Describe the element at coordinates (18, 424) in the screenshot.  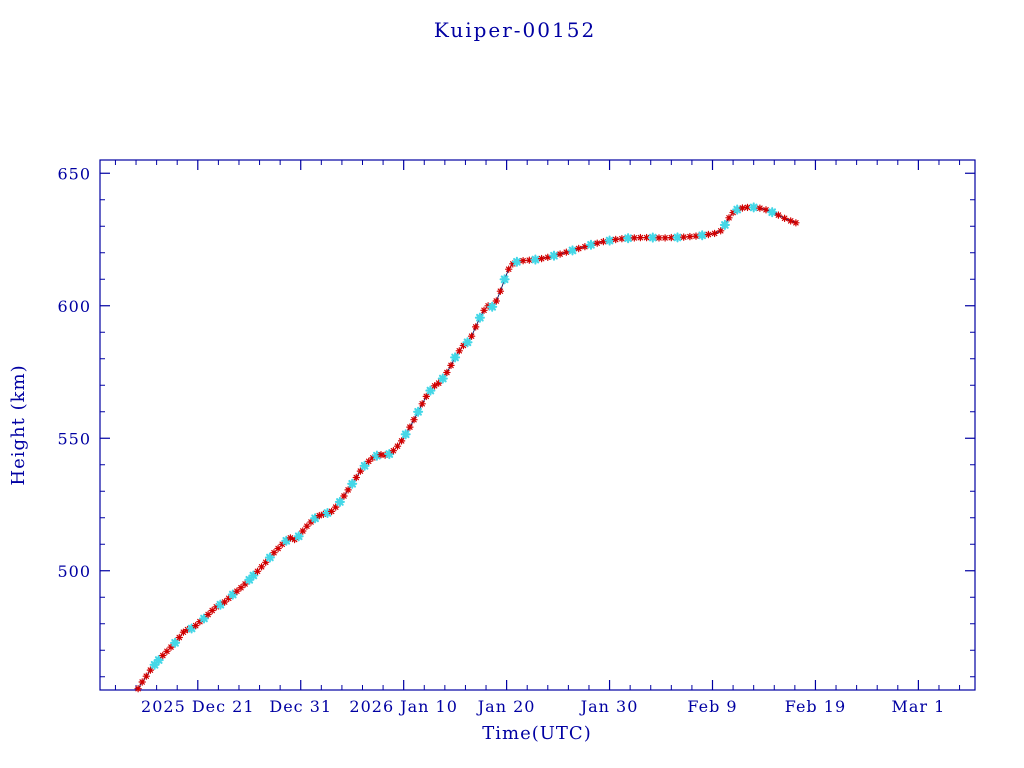
I see `y-axis-label: Height (km)` at that location.